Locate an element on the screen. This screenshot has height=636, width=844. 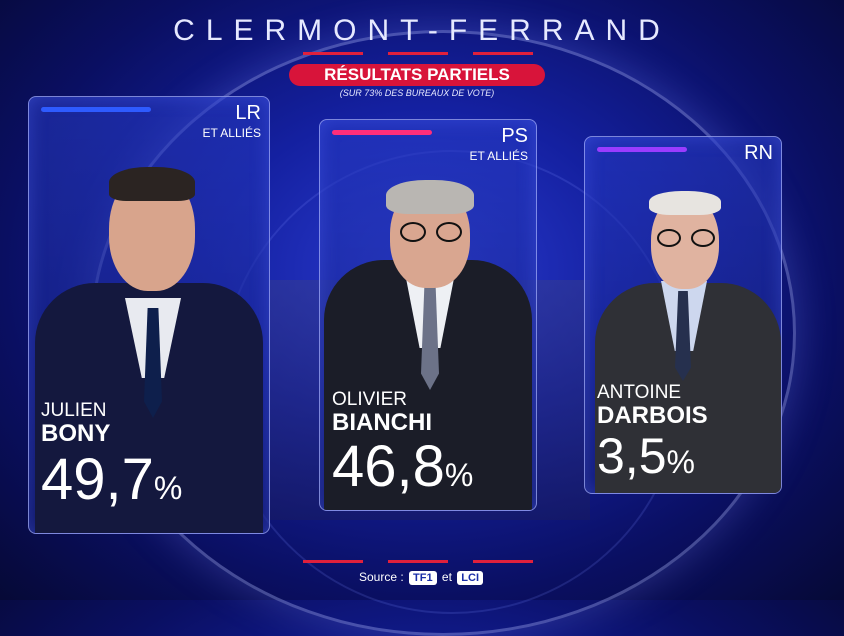
candidate-score: 49,7% is located at coordinates (111, 480).